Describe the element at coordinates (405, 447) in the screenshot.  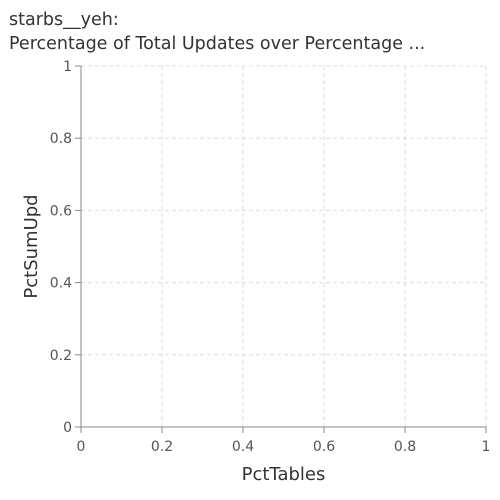
I see `x-tick-label: 0.8` at that location.